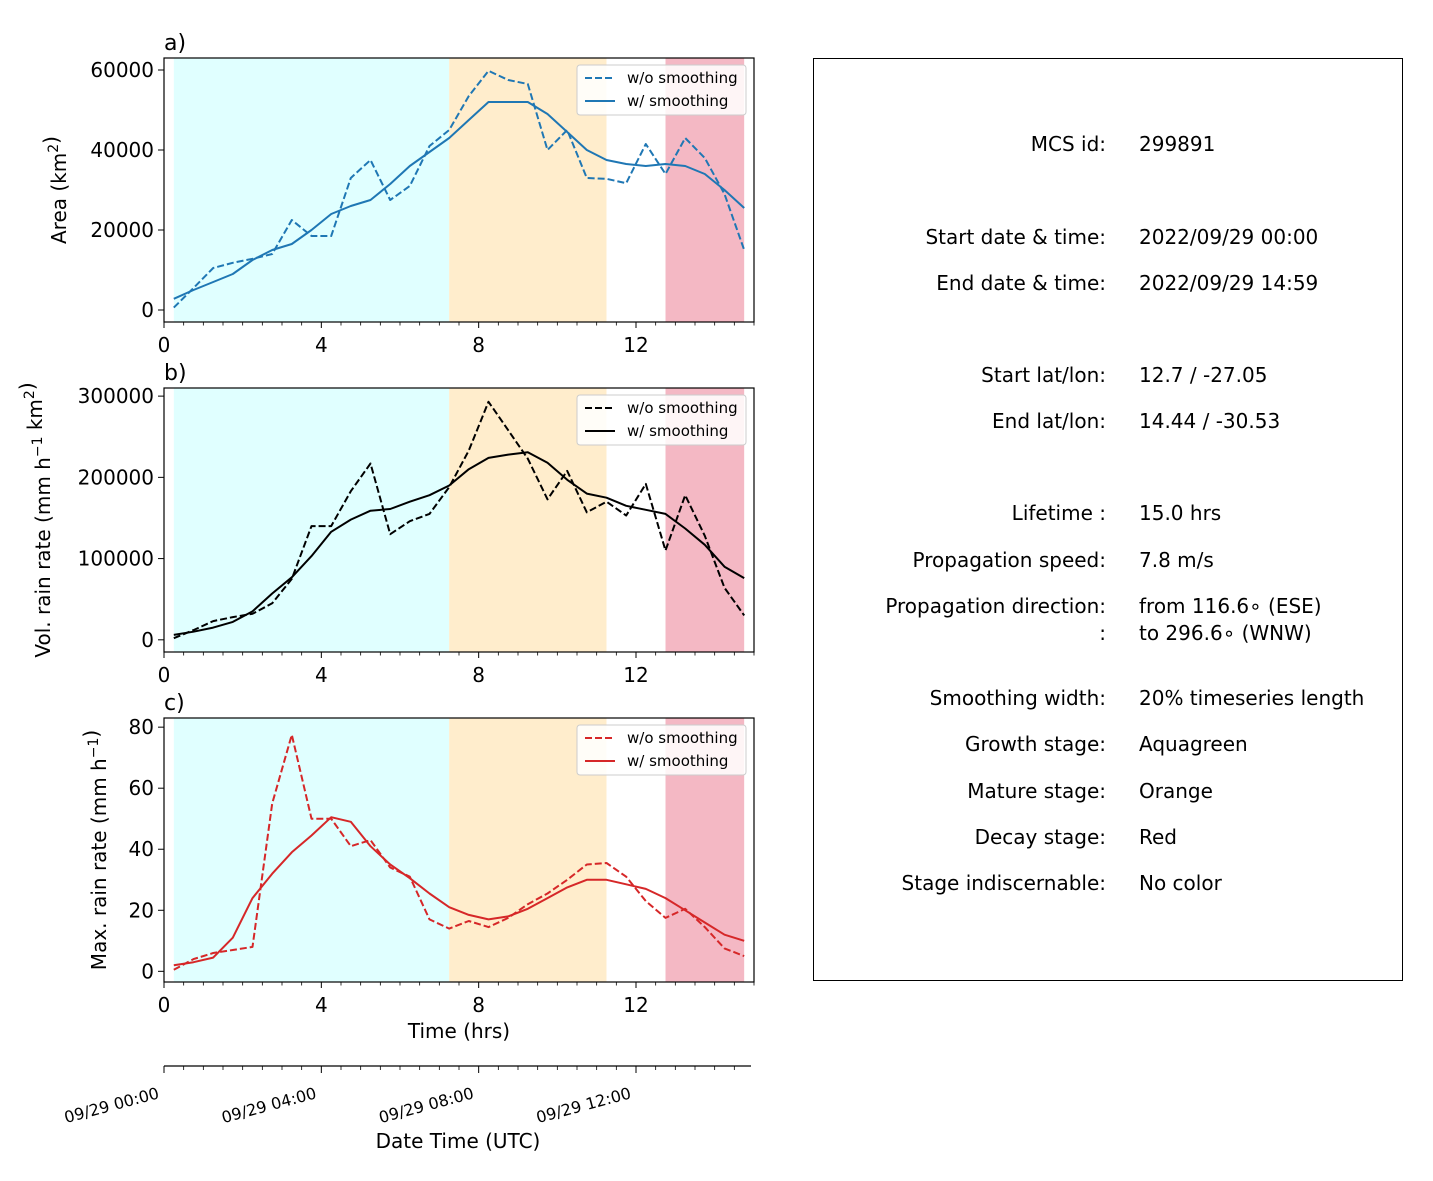  What do you see at coordinates (1043, 375) in the screenshot?
I see `start-latlon-label: Start lat/lon:` at bounding box center [1043, 375].